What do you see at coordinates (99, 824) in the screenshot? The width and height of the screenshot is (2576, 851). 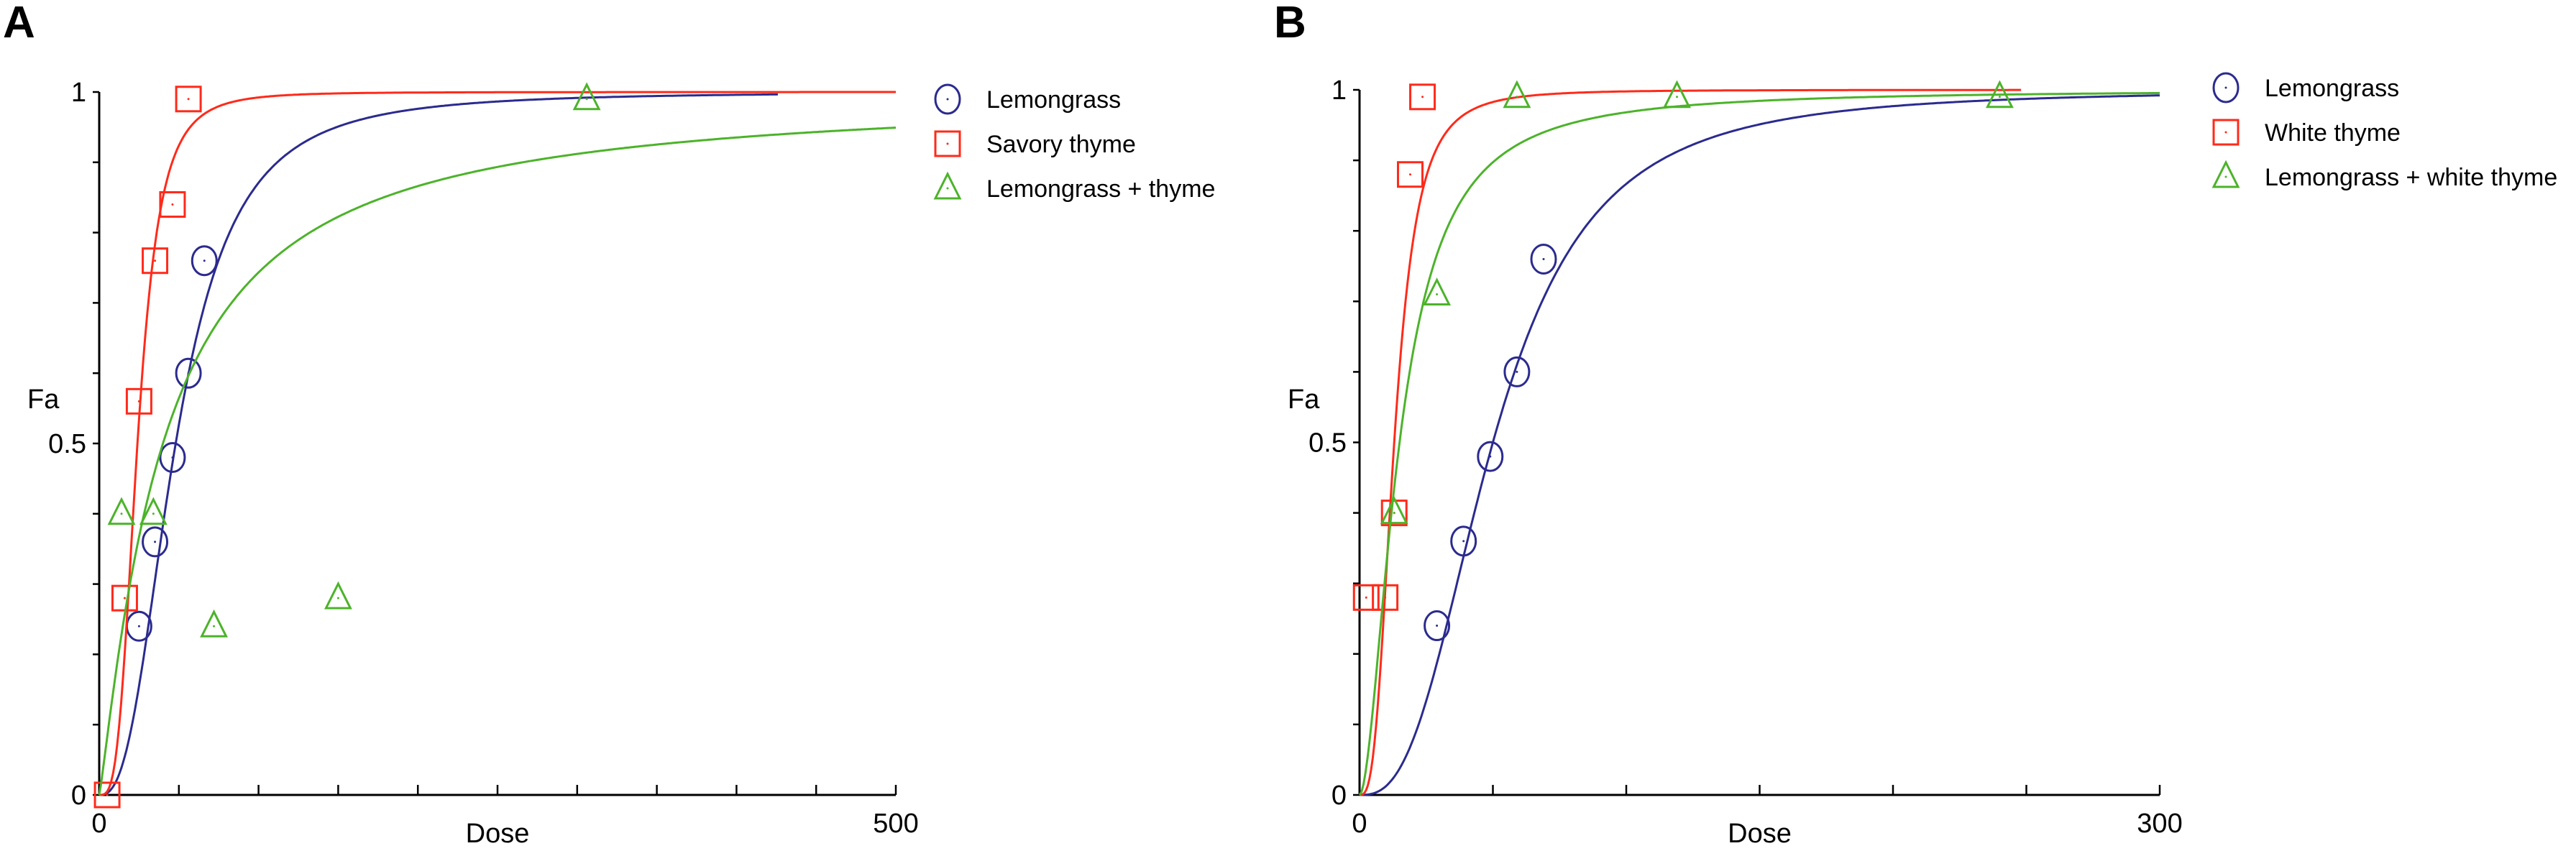 I see `x-tick-label: 0` at bounding box center [99, 824].